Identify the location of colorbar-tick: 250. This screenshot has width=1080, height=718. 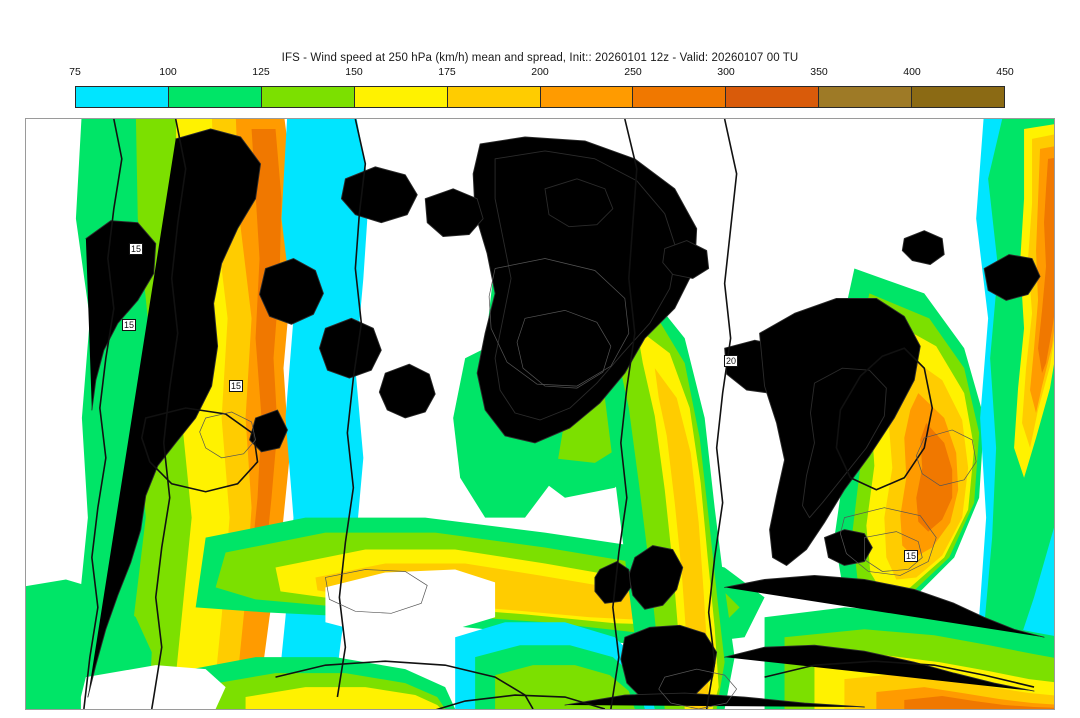
(633, 72).